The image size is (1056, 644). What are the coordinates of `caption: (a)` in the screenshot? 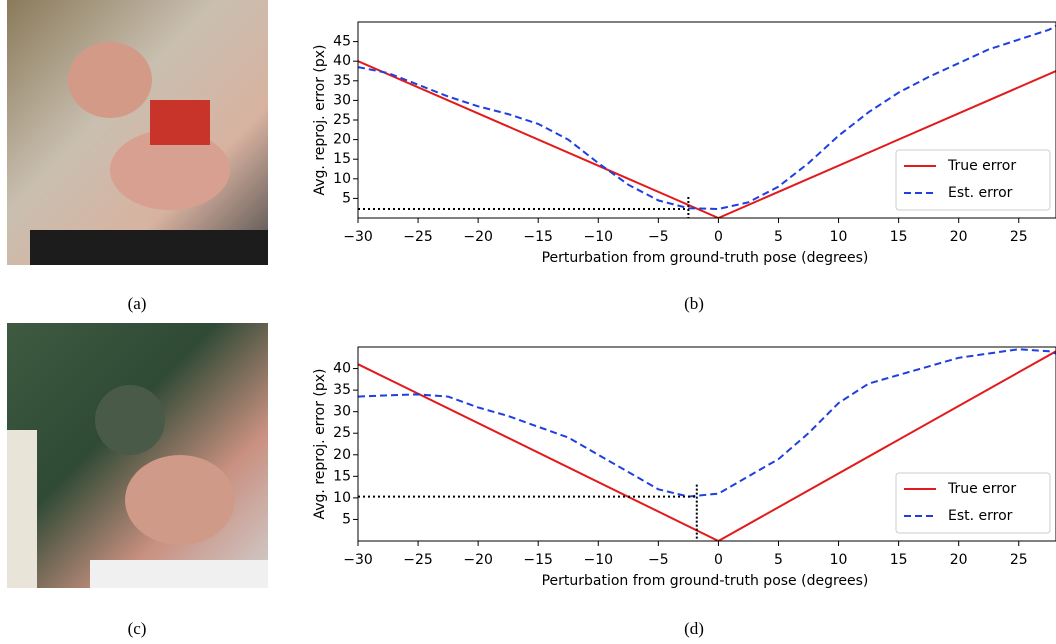 It's located at (137, 303).